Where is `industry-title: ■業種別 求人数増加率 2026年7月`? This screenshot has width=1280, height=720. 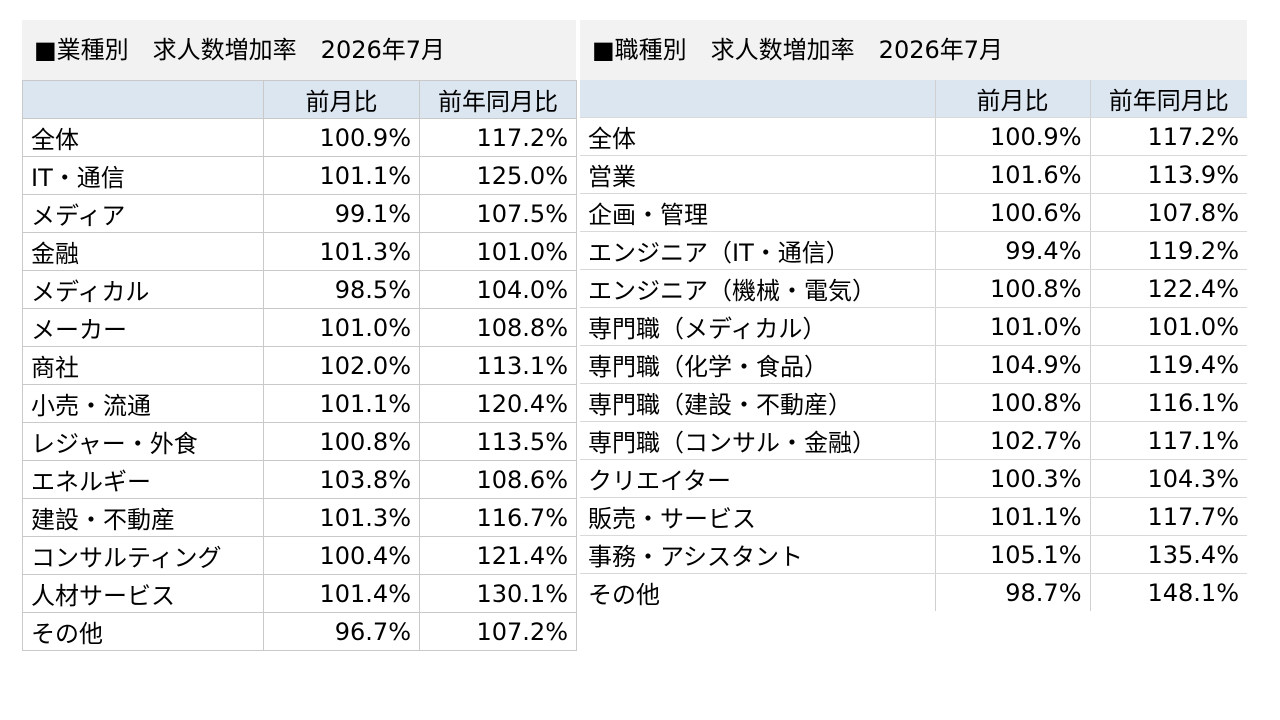
industry-title: ■業種別 求人数増加率 2026年7月 is located at coordinates (299, 50).